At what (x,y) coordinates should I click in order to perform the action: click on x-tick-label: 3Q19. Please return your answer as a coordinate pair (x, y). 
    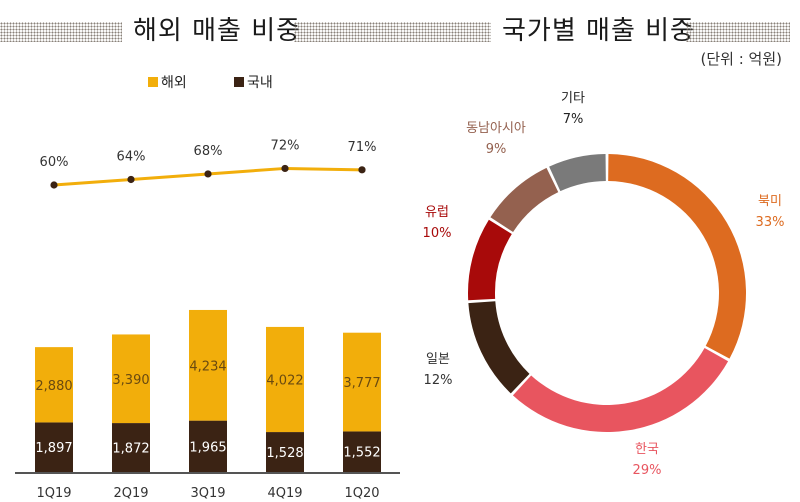
    Looking at the image, I should click on (207, 493).